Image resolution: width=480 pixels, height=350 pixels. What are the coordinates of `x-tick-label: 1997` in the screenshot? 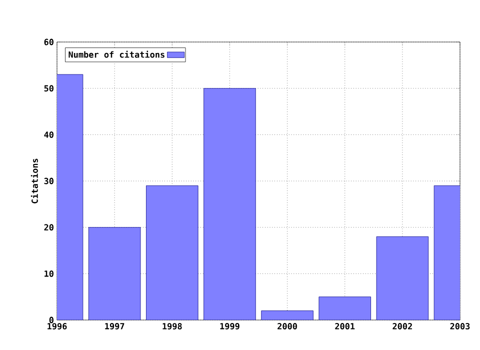 It's located at (114, 326).